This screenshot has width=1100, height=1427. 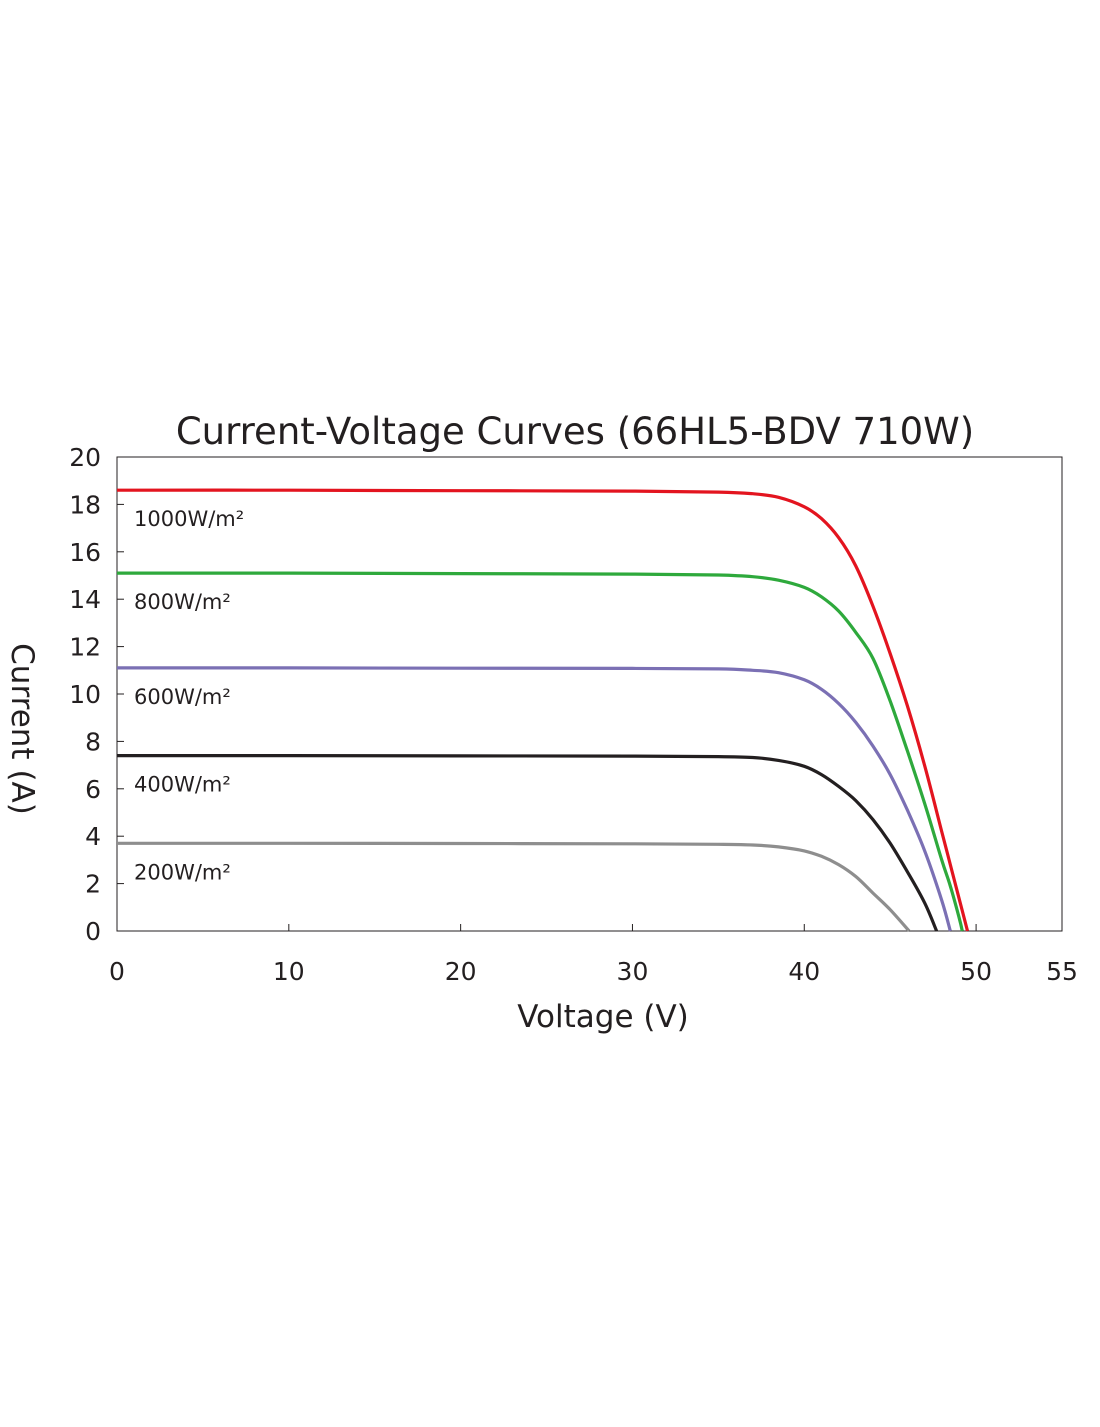 I want to click on x-tick-label: 20, so click(x=461, y=971).